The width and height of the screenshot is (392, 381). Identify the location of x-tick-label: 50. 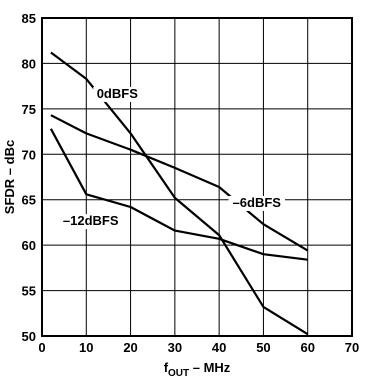
(263, 347).